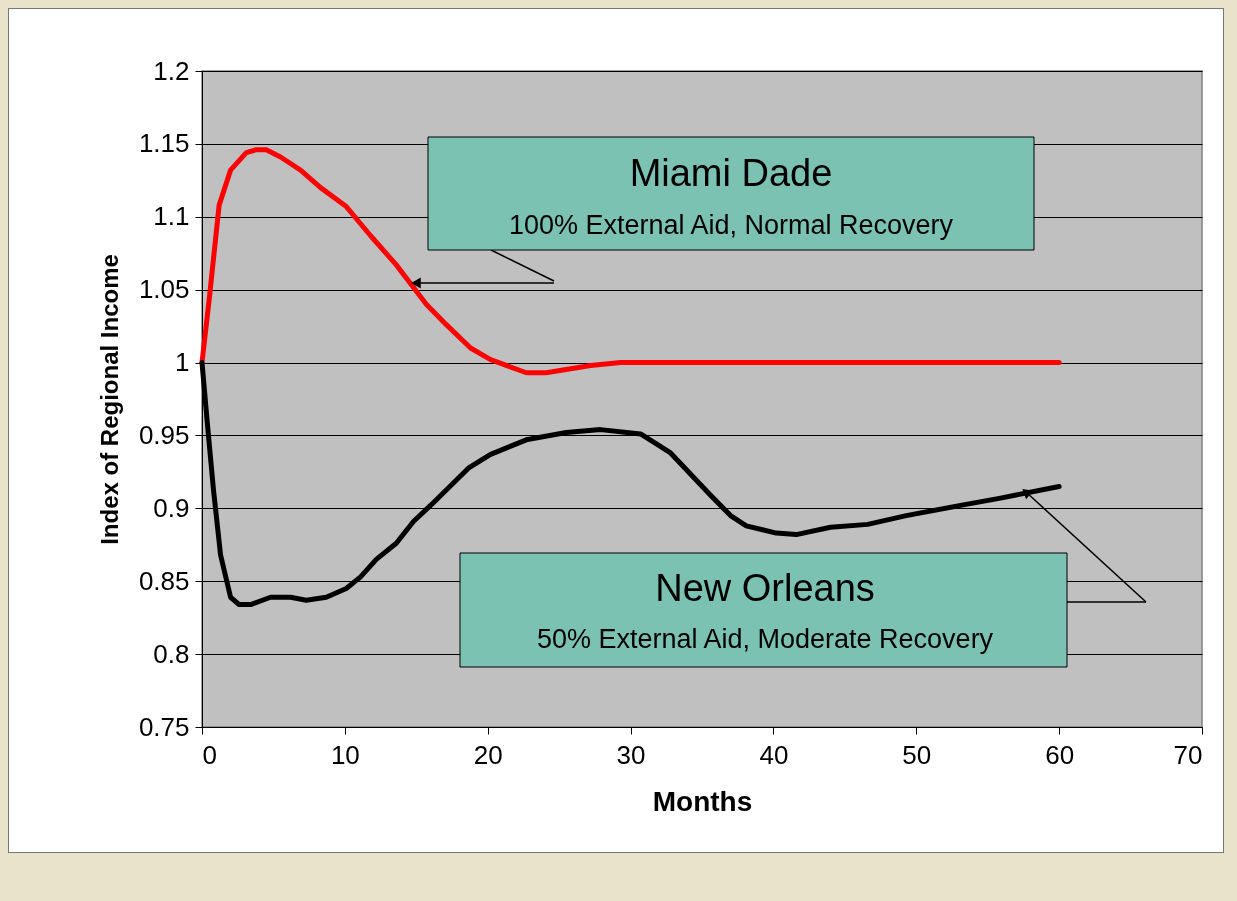  Describe the element at coordinates (631, 754) in the screenshot. I see `x-tick-label: 30` at that location.